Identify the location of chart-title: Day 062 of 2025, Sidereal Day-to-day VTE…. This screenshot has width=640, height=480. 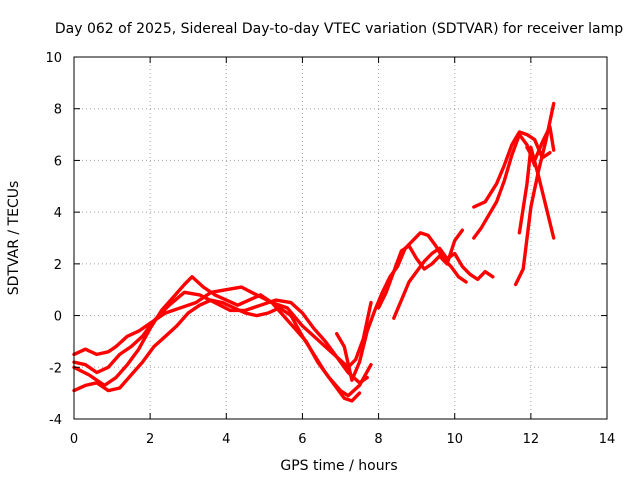
(339, 29).